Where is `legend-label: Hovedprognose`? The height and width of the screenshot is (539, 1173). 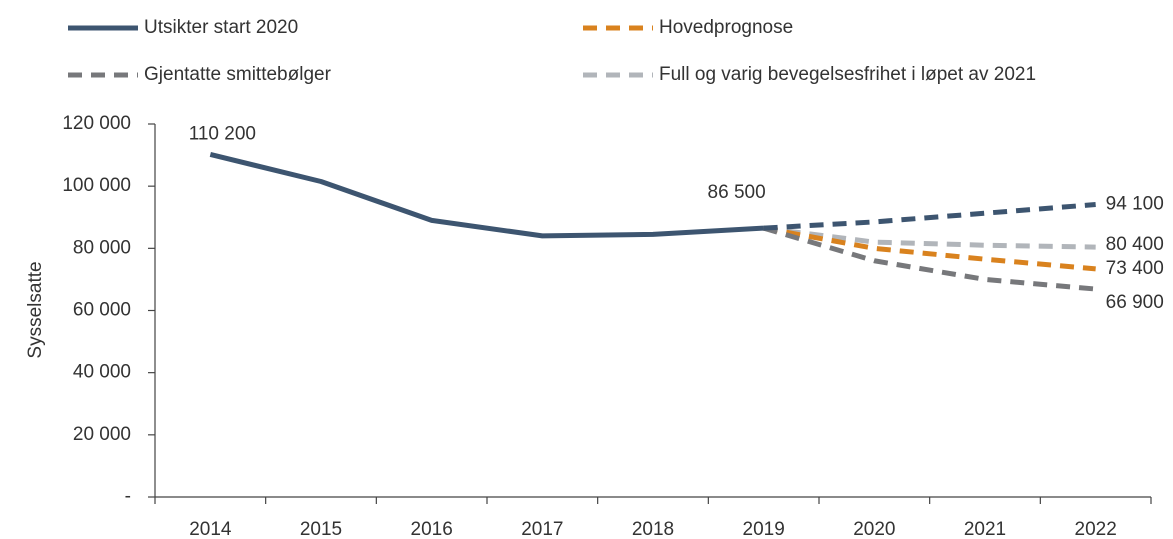
legend-label: Hovedprognose is located at coordinates (726, 27).